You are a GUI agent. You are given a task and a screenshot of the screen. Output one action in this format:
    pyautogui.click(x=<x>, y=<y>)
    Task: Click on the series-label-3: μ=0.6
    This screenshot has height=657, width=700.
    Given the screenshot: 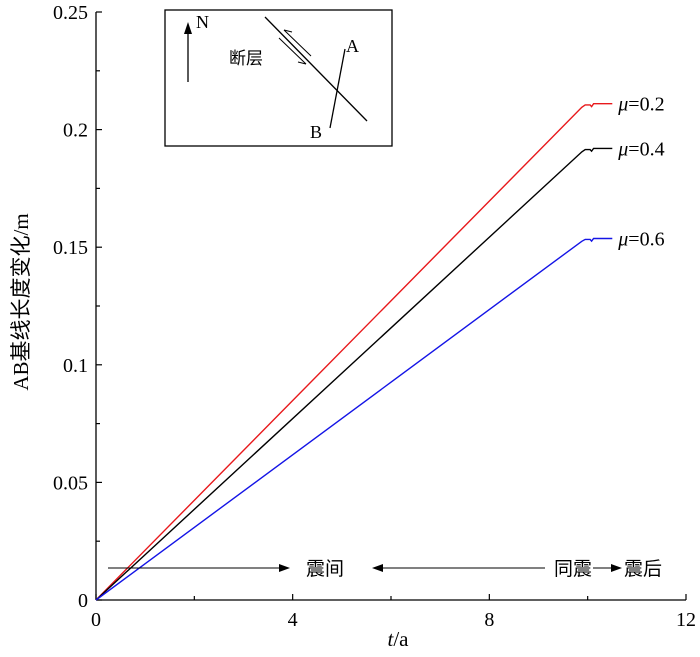 What is the action you would take?
    pyautogui.click(x=640, y=239)
    